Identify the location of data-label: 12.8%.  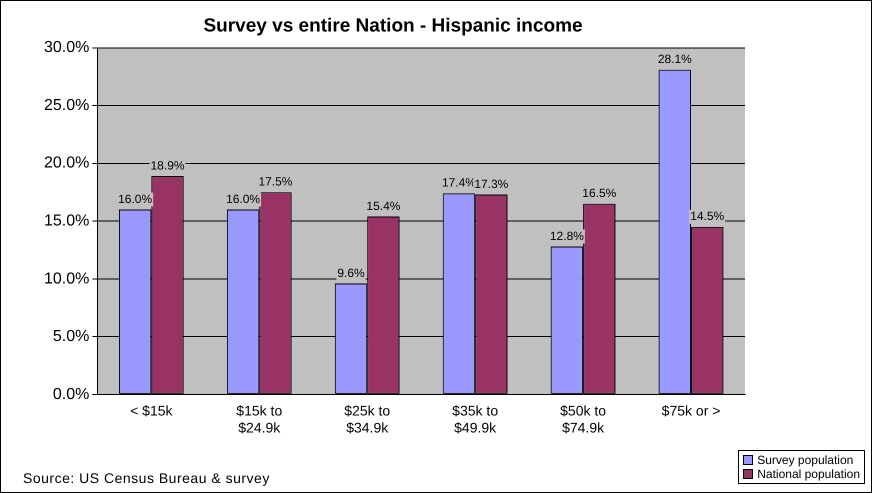
(567, 235).